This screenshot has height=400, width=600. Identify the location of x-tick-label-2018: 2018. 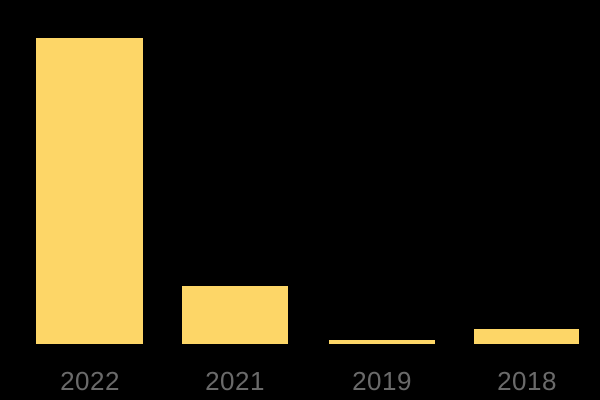
(527, 381).